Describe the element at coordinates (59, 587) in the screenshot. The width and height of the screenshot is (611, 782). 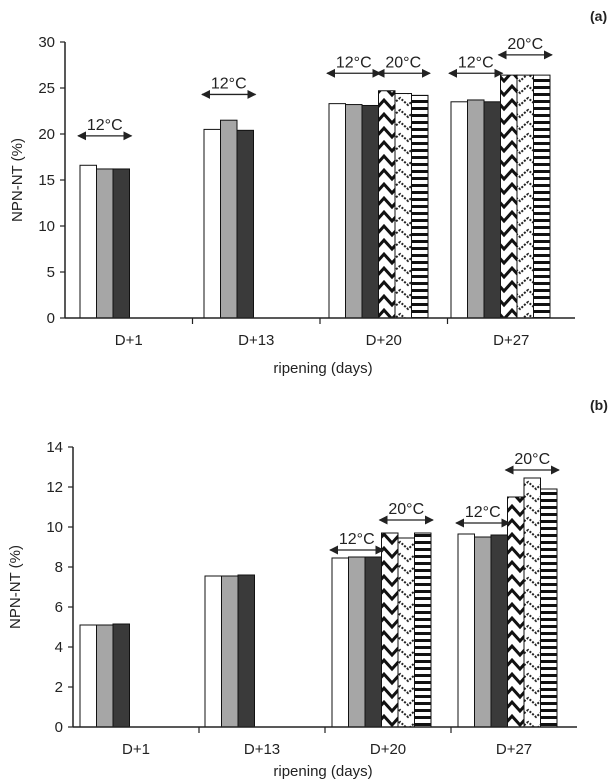
I see `panel-b-y-ticks: 0 2 4 6 8 10 12 14` at that location.